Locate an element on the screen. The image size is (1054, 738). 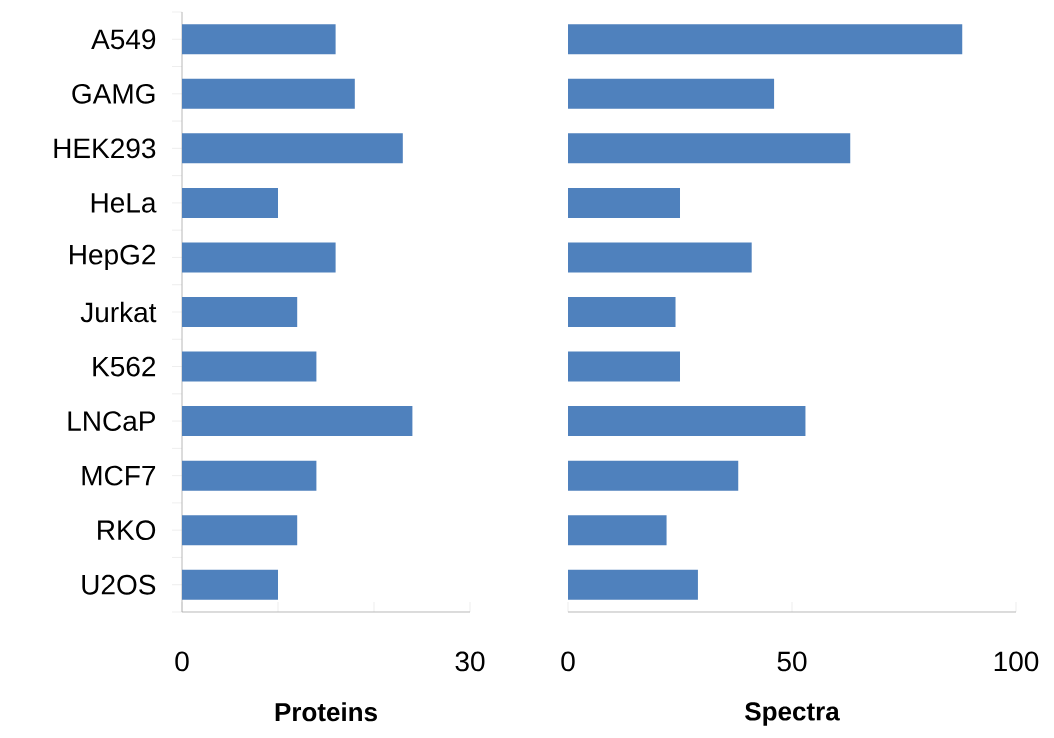
x-tick-label: 50 is located at coordinates (792, 661).